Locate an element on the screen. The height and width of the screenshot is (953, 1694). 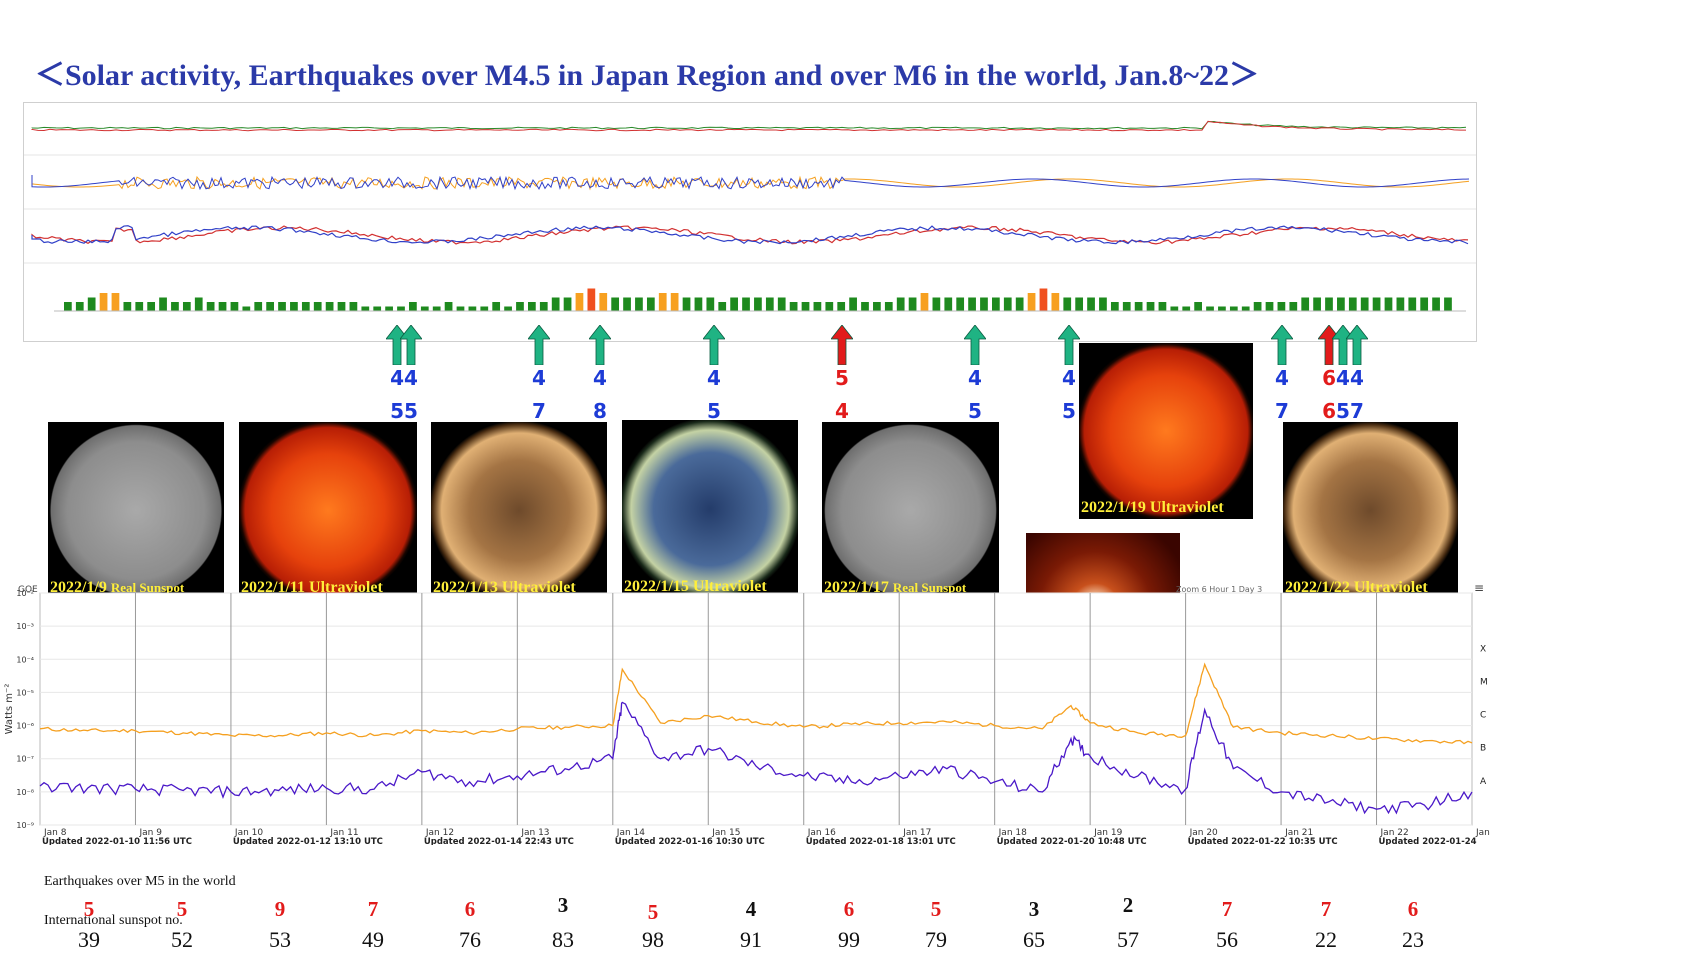
sunspot-number: 76 is located at coordinates (470, 939).